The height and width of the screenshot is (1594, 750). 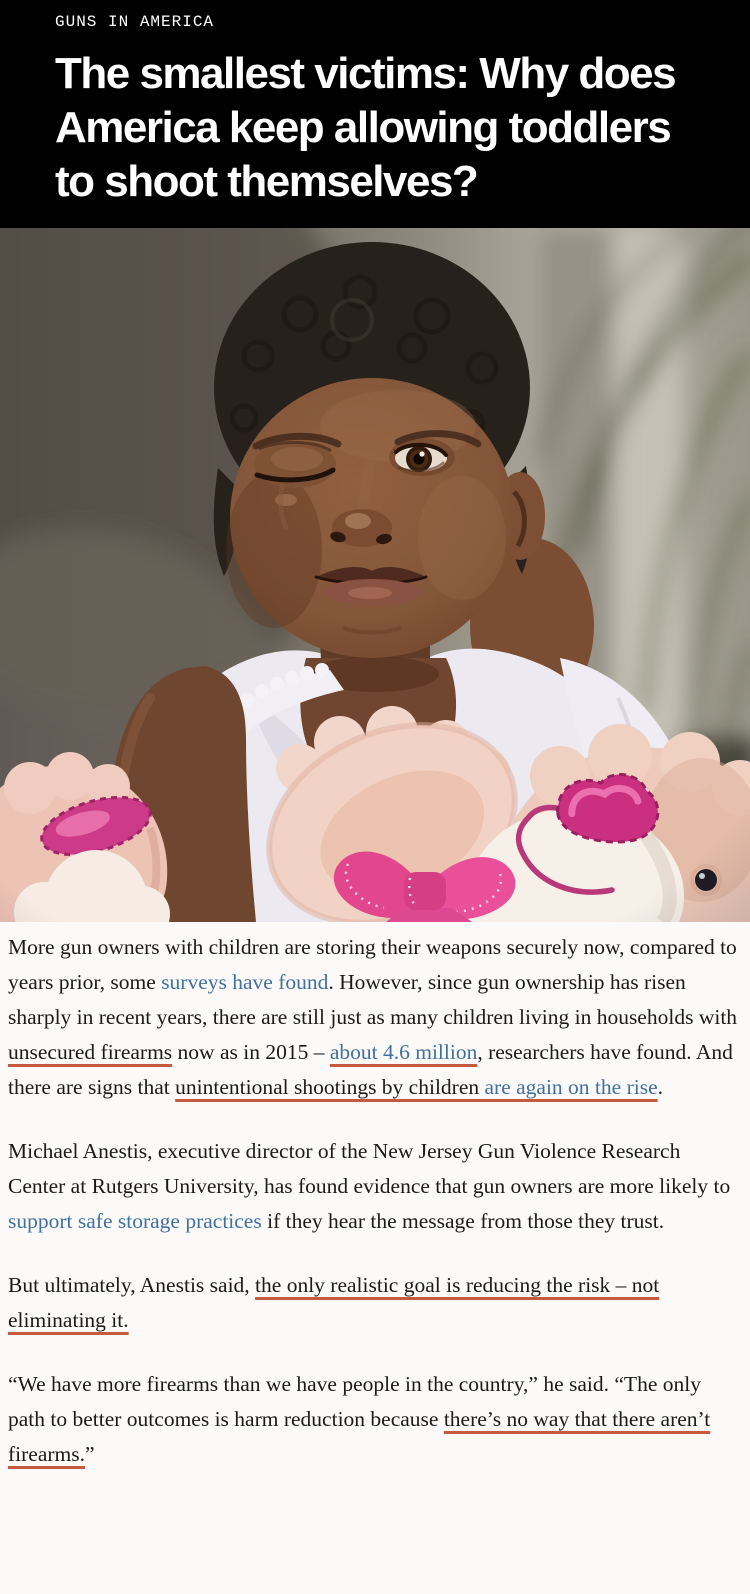 What do you see at coordinates (90, 1454) in the screenshot?
I see `body-text: ”` at bounding box center [90, 1454].